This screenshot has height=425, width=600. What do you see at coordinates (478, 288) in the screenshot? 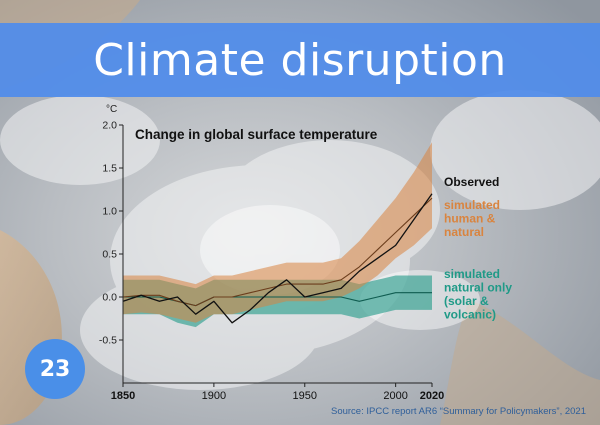
I see `legend-natural-only-line: natural only` at bounding box center [478, 288].